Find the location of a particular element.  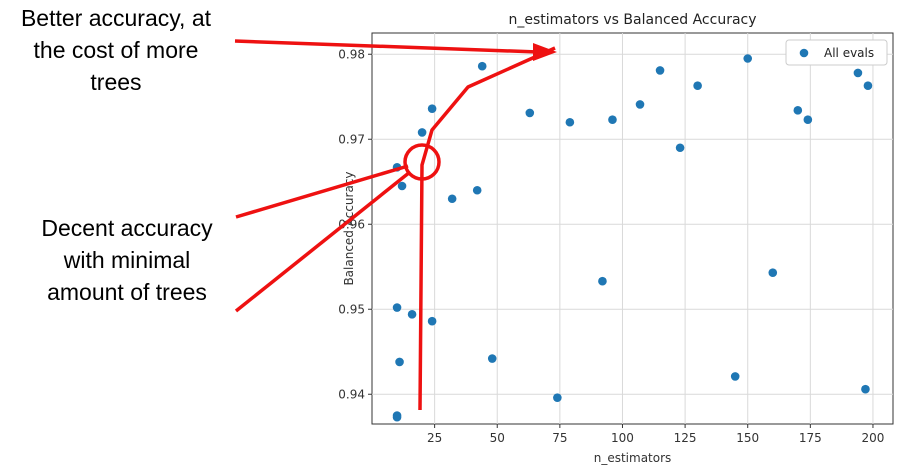

annotation-line: Better accuracy, at is located at coordinates (116, 18).